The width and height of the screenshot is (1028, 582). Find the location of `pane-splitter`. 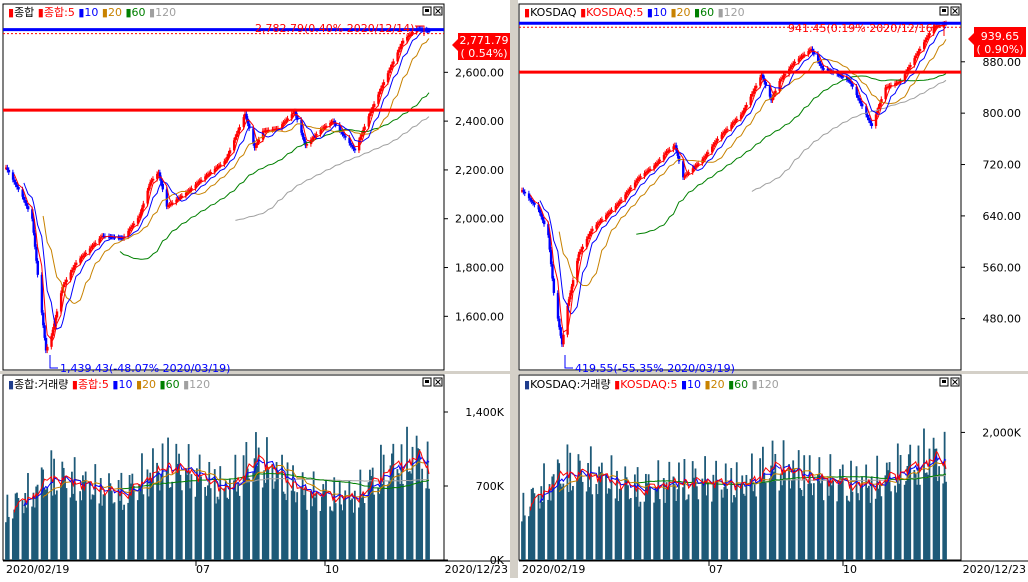

pane-splitter is located at coordinates (514, 289).